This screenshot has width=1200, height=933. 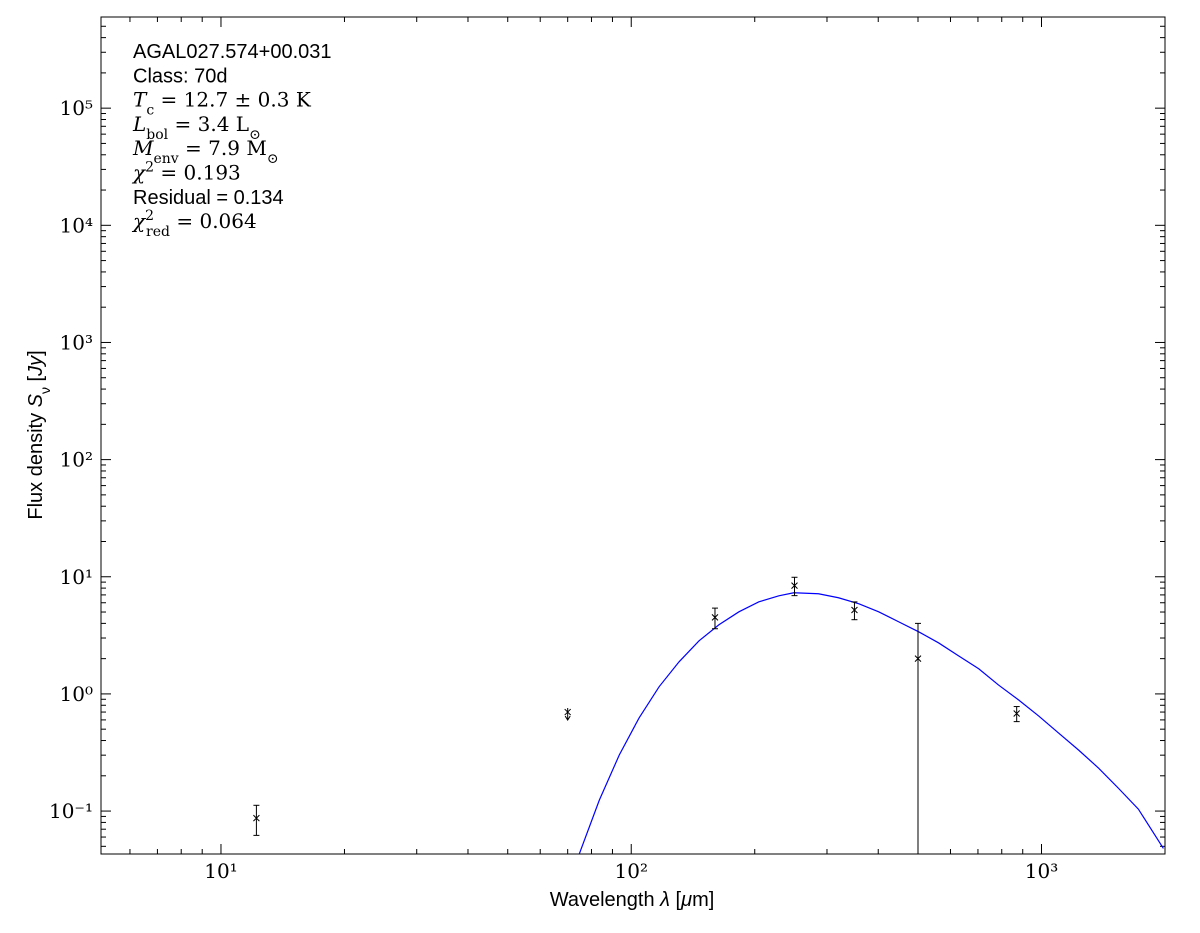 I want to click on y-tick-label: 10¹, so click(x=76, y=577).